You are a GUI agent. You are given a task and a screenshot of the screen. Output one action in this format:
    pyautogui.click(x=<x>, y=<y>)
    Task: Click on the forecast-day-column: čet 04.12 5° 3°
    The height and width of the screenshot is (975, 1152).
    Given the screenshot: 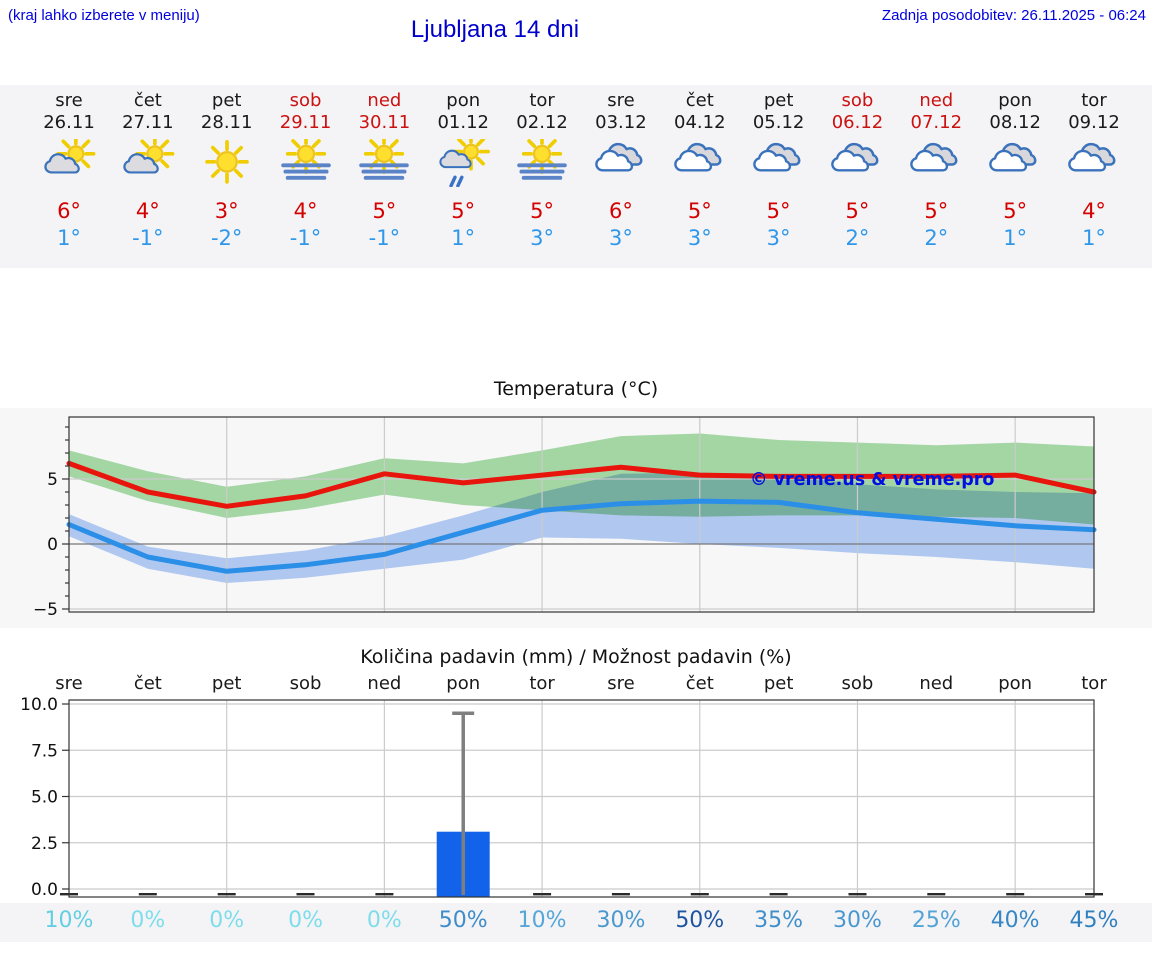 What is the action you would take?
    pyautogui.click(x=699, y=176)
    